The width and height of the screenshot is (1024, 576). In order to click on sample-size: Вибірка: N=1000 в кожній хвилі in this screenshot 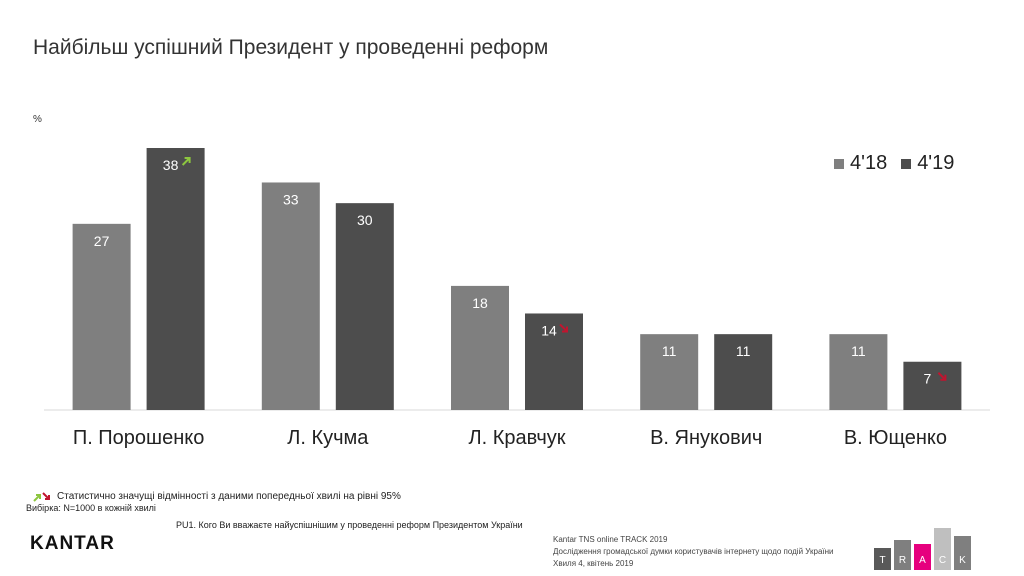, I will do `click(91, 508)`.